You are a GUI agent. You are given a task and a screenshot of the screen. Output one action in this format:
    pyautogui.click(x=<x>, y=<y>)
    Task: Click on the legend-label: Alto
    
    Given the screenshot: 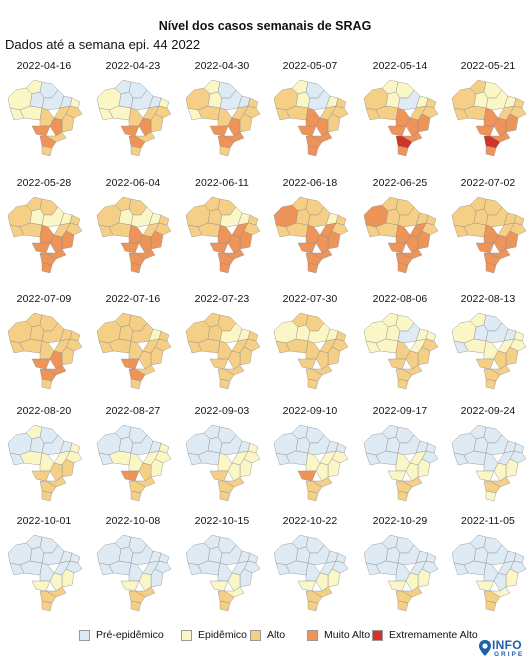 What is the action you would take?
    pyautogui.click(x=276, y=635)
    